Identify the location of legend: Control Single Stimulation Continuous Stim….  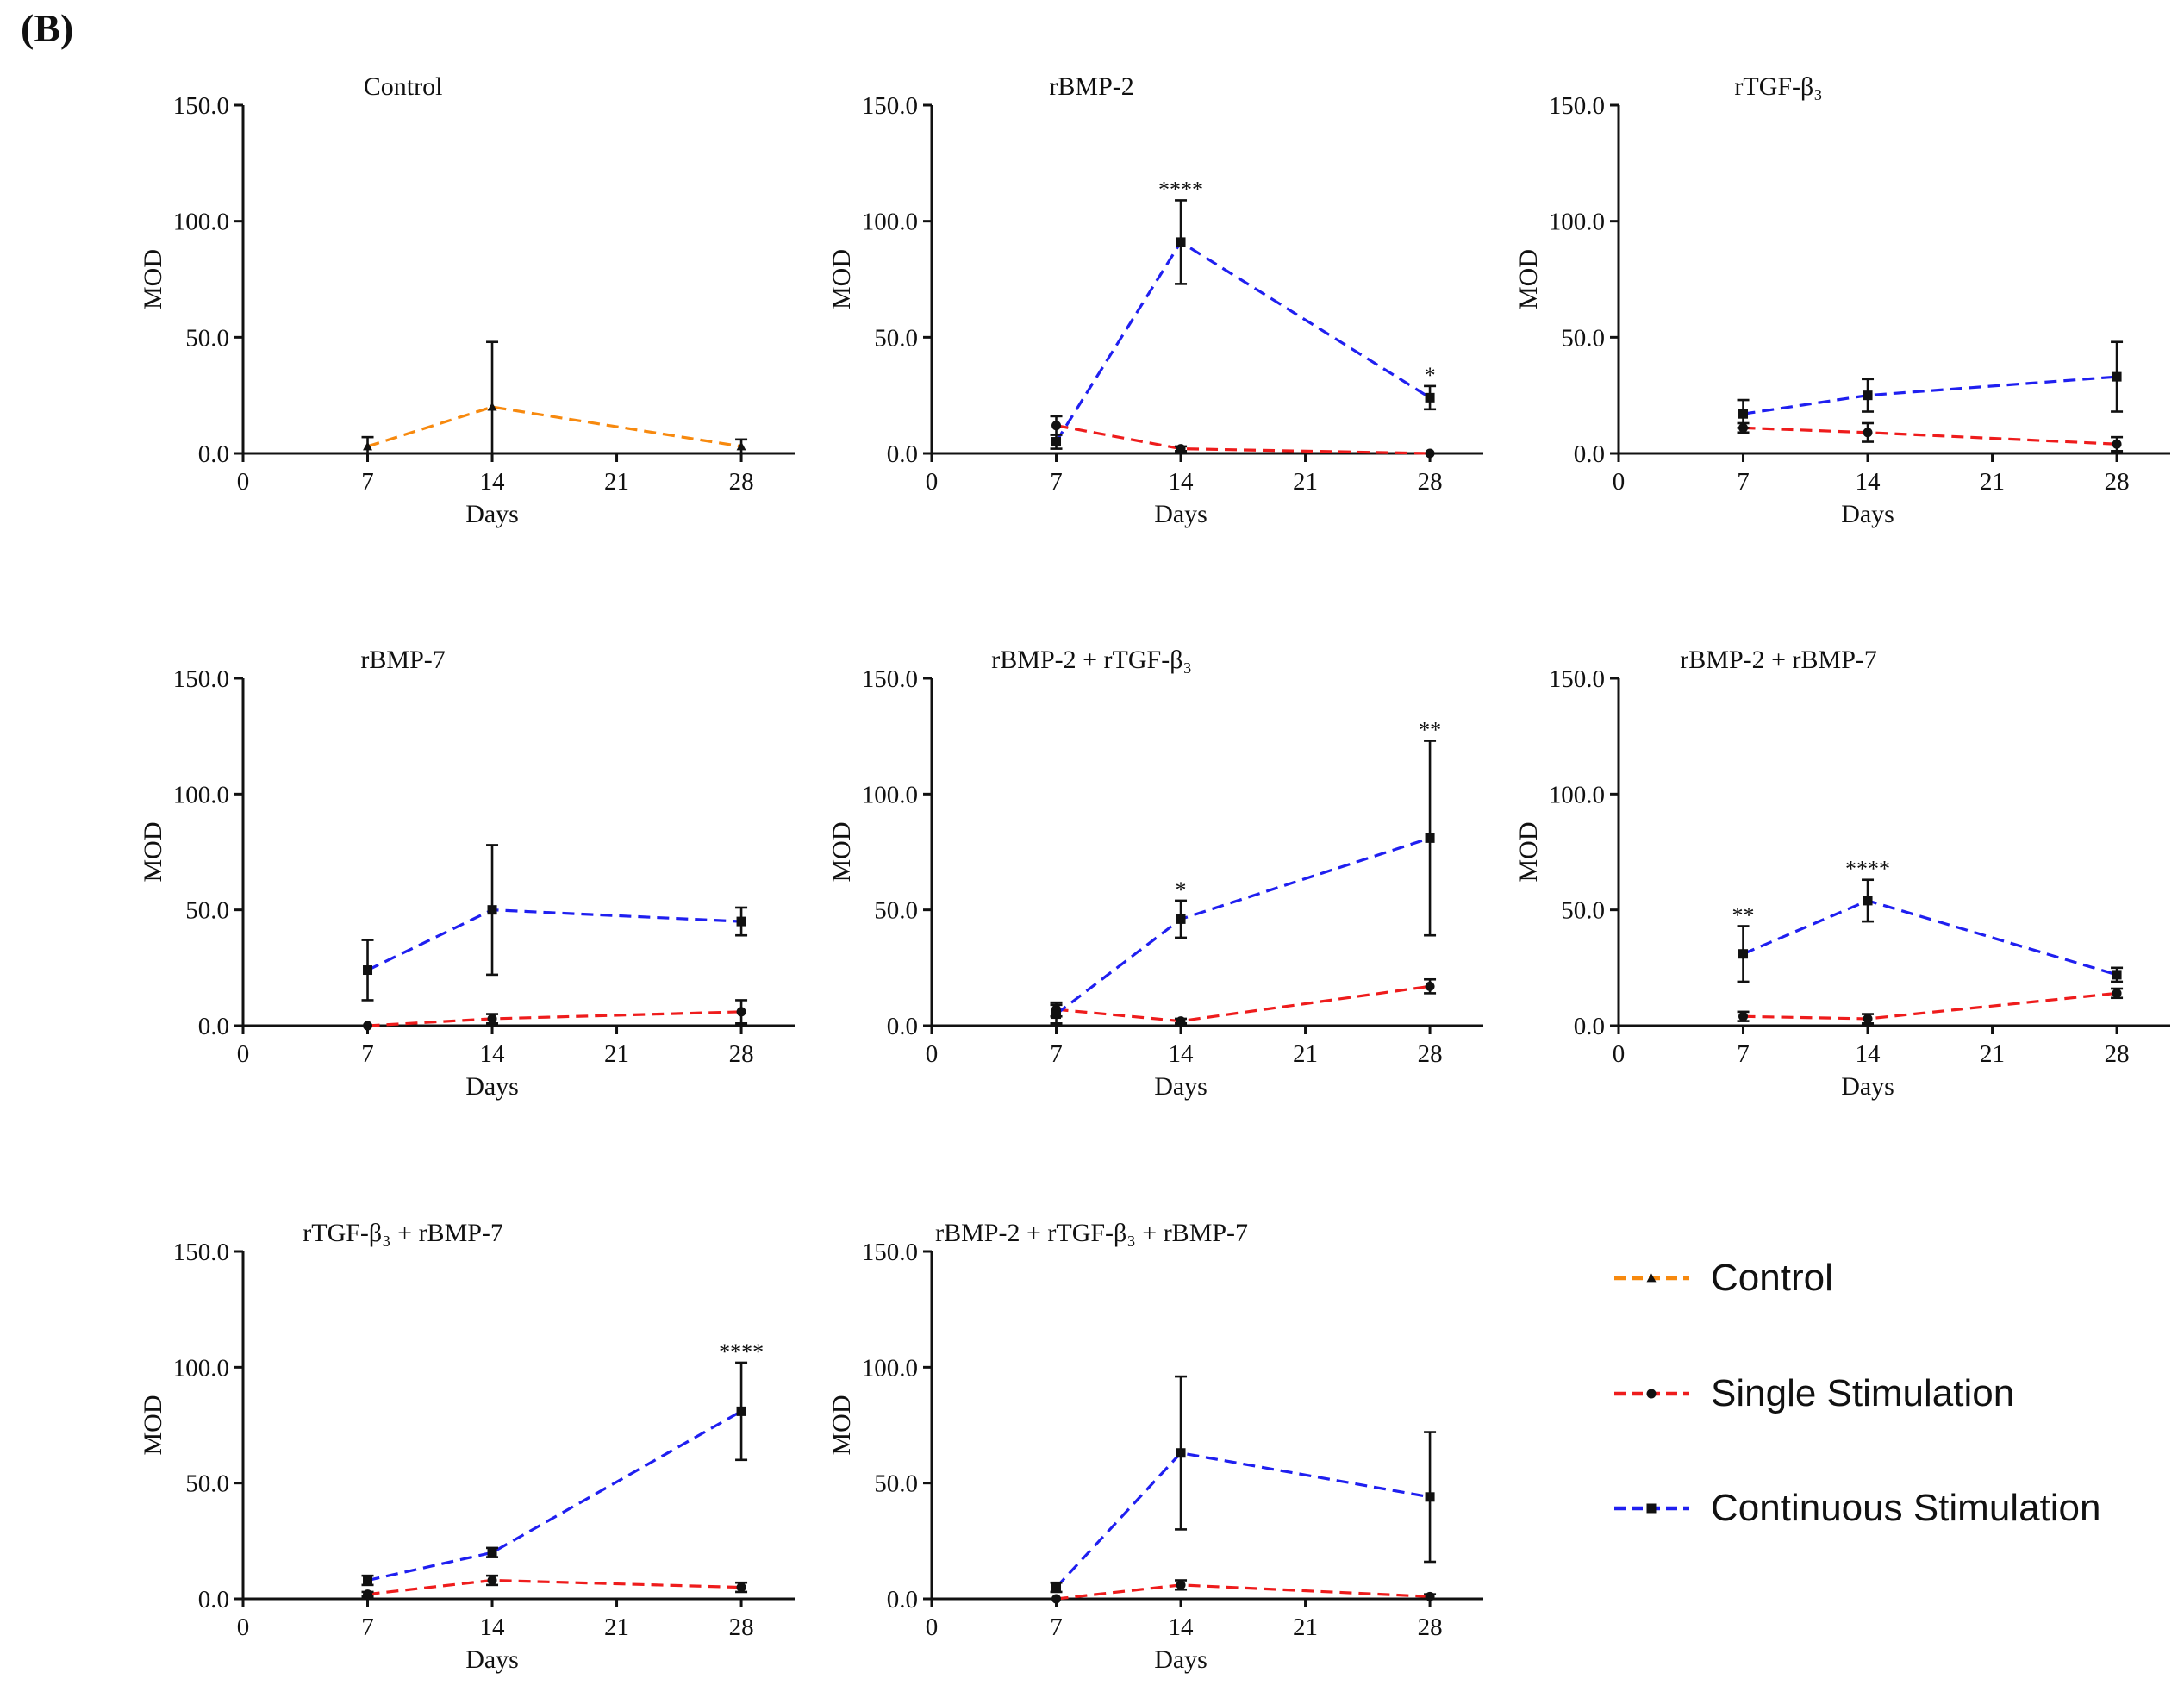
(1857, 1393).